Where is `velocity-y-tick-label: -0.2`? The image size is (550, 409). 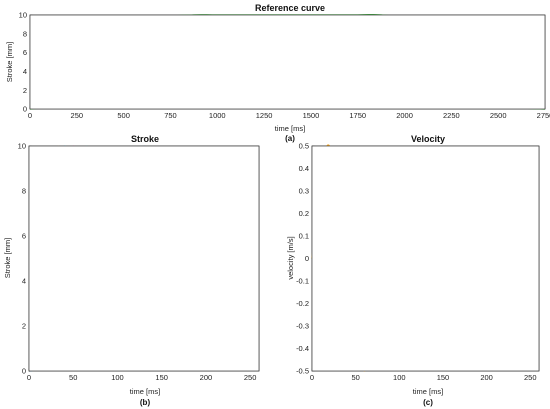
velocity-y-tick-label: -0.2 is located at coordinates (302, 303).